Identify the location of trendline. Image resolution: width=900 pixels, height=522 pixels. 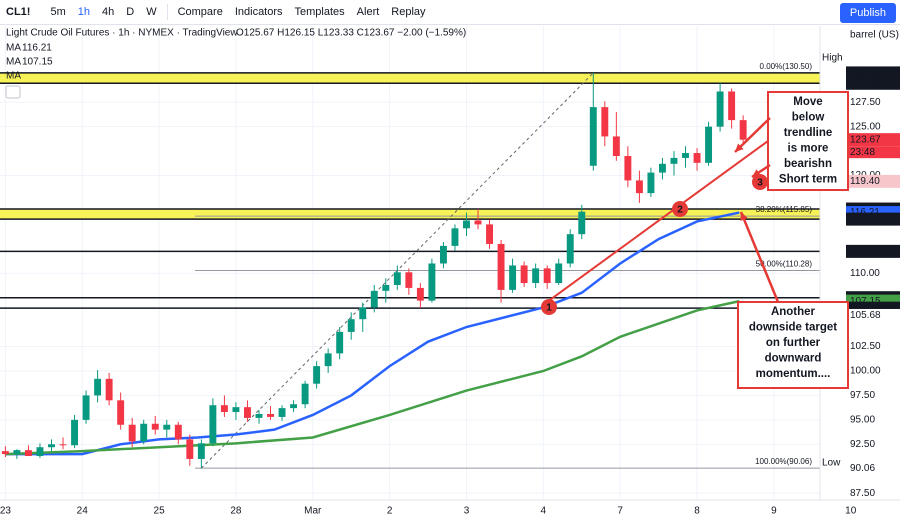
(661, 219).